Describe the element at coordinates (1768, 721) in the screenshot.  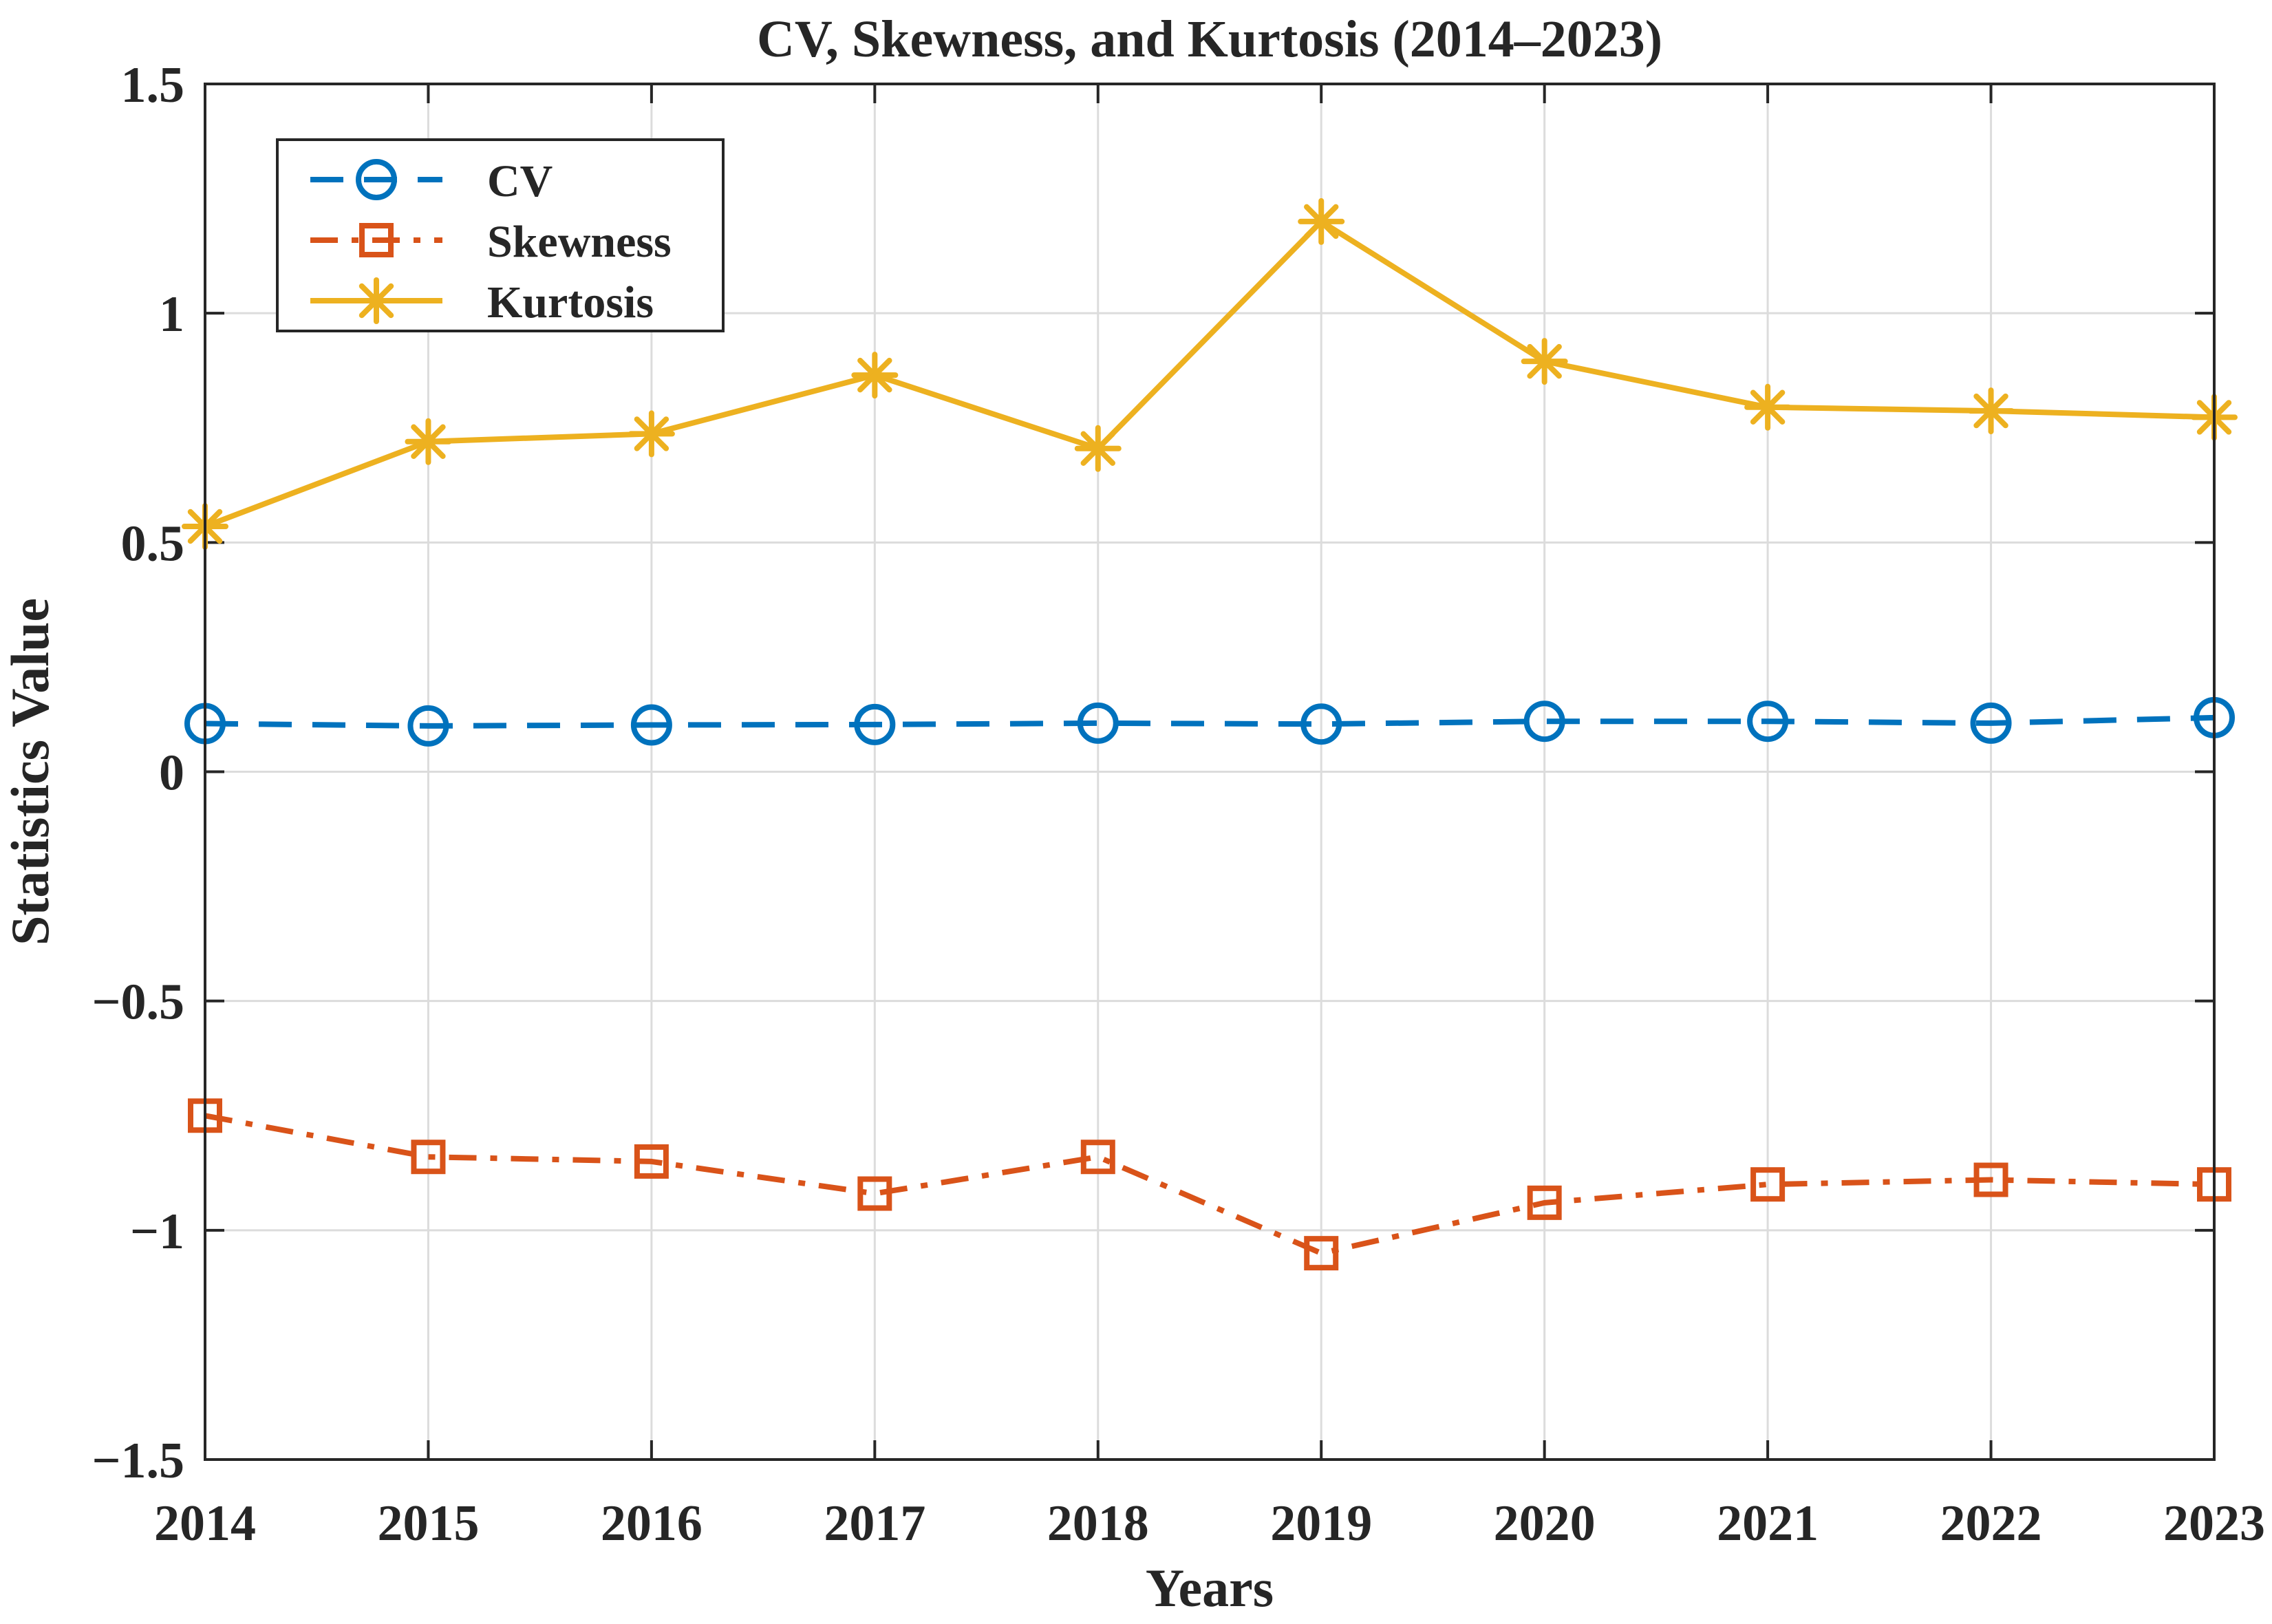
I see `point-cv-2021` at that location.